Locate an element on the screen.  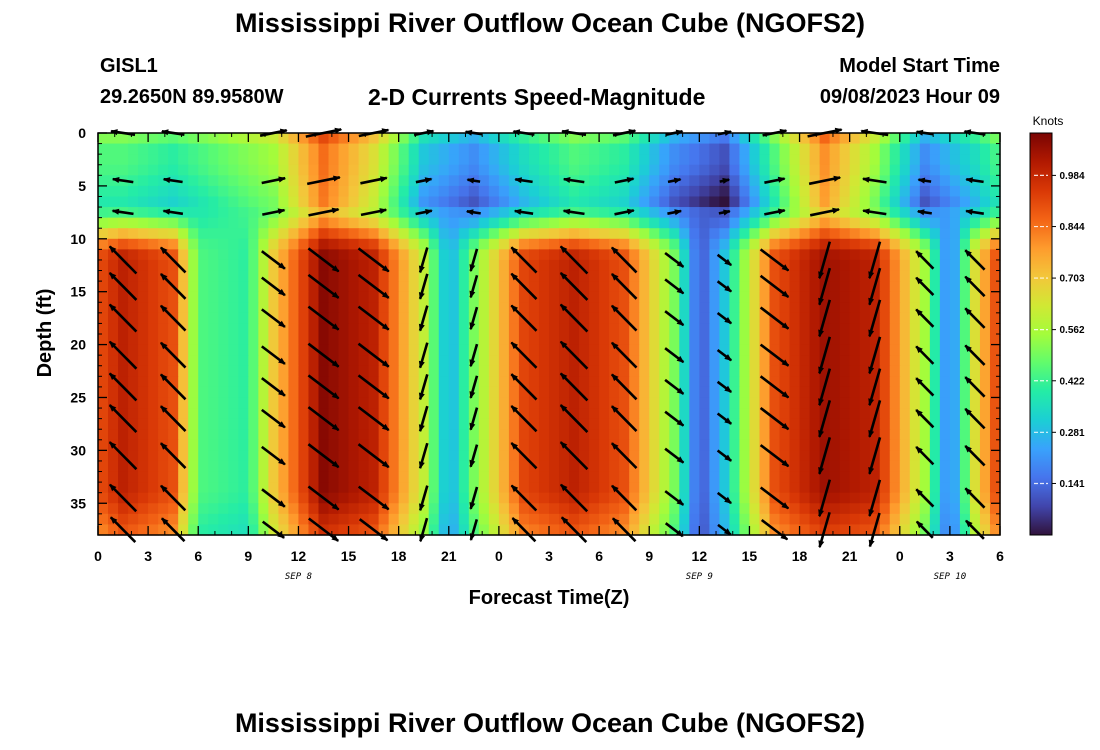
y-axis-title: Depth (ft) is located at coordinates (45, 333).